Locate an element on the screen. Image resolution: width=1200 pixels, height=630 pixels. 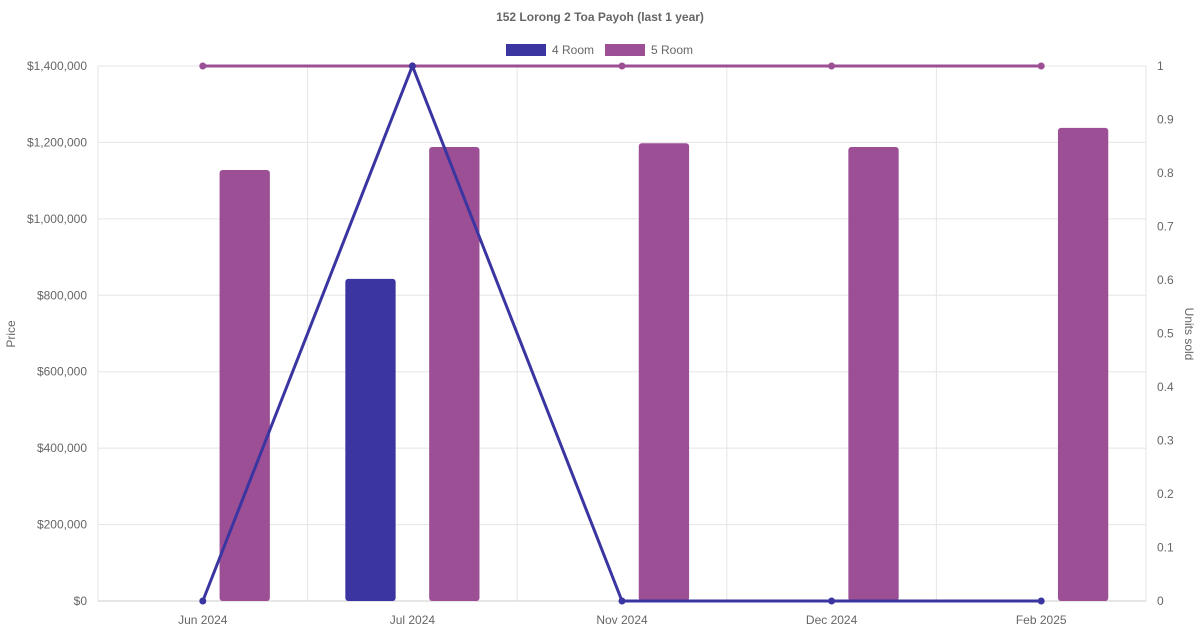
legend-swatch-4-room is located at coordinates (526, 50).